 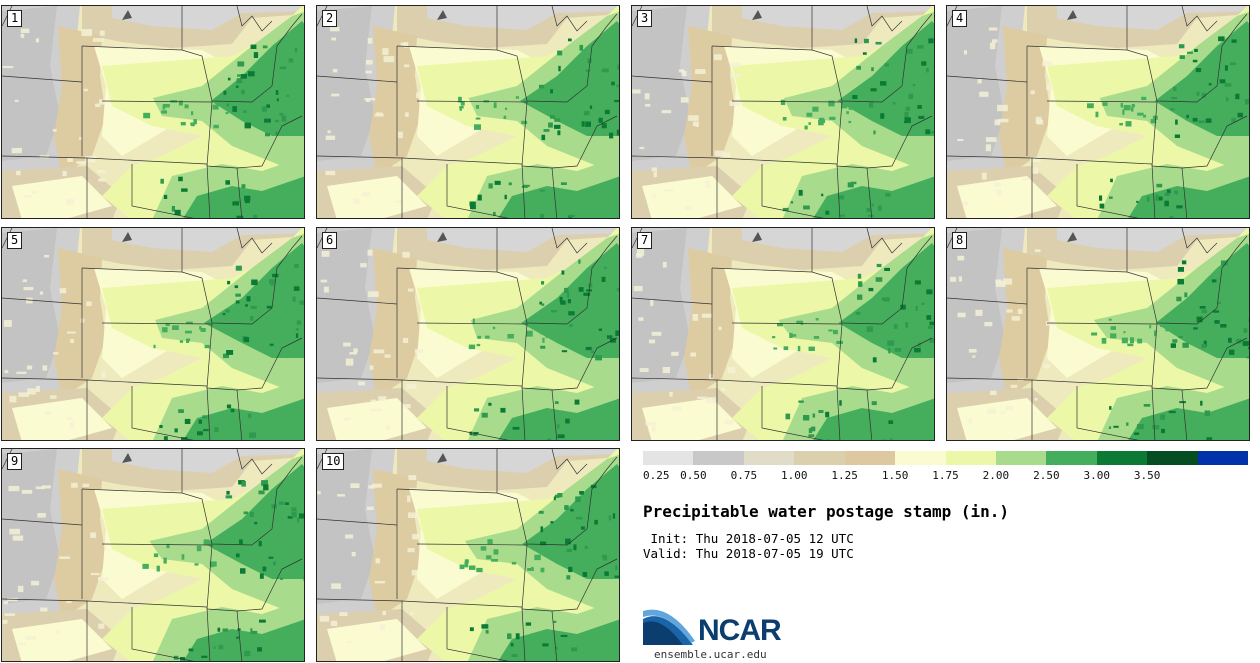 I want to click on ncar-logo-text: NCAR, so click(x=740, y=630).